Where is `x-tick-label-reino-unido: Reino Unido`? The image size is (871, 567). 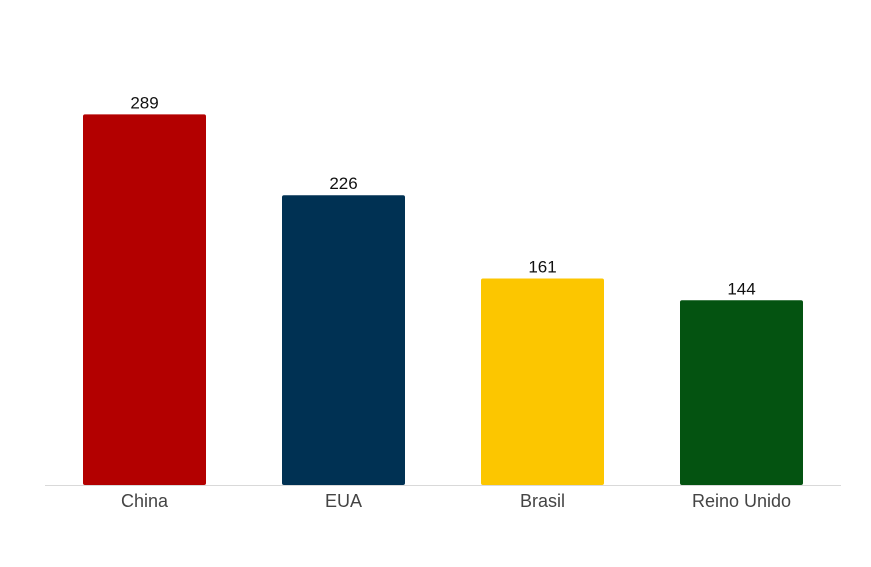 x-tick-label-reino-unido: Reino Unido is located at coordinates (741, 501).